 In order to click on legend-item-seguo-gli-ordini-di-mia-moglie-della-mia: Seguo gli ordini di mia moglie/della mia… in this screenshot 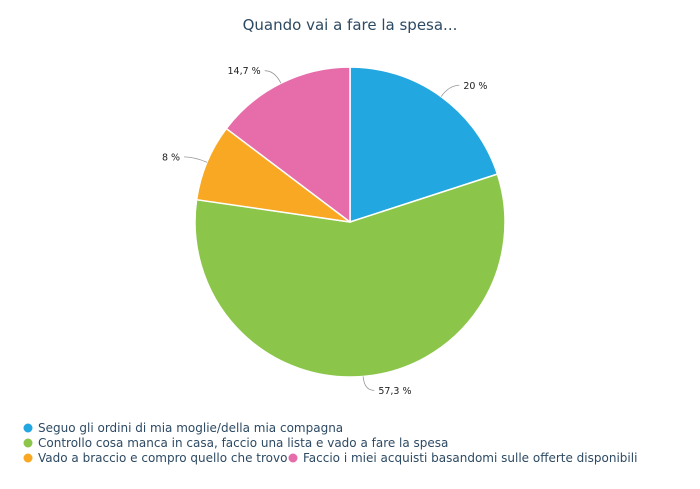, I will do `click(183, 428)`.